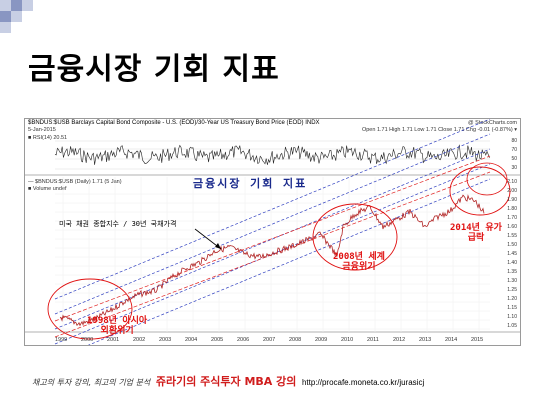 The height and width of the screenshot is (408, 545). What do you see at coordinates (399, 340) in the screenshot?
I see `year-axis-tick: 2012` at bounding box center [399, 340].